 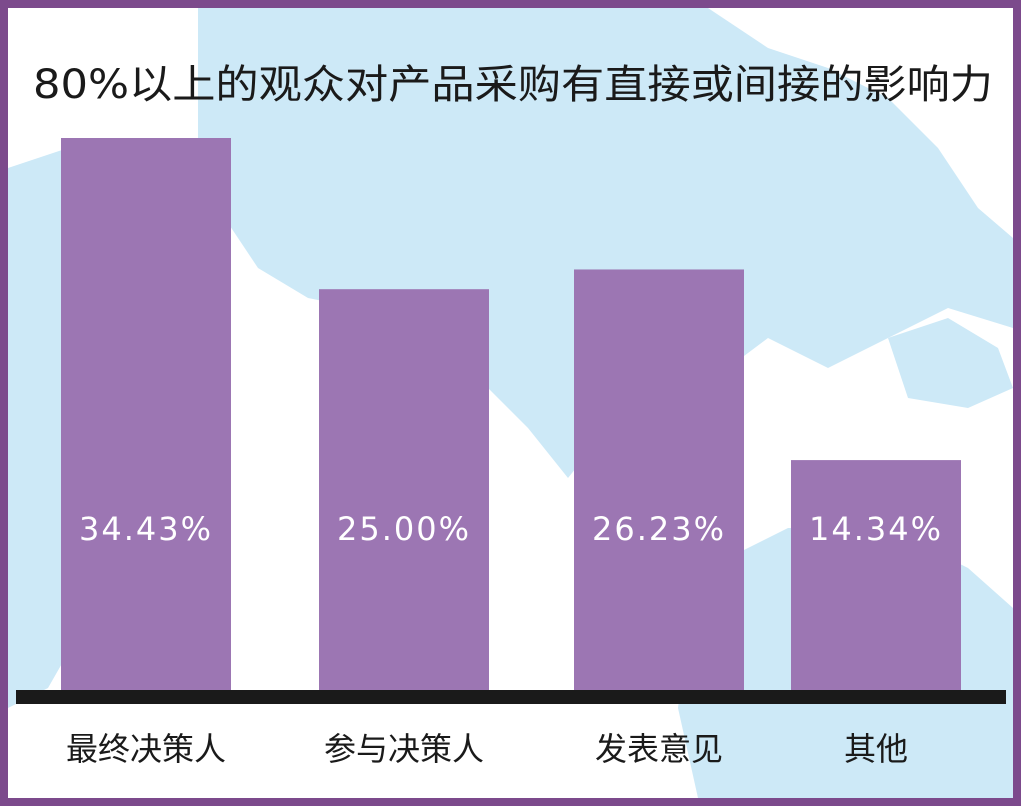 What do you see at coordinates (876, 529) in the screenshot?
I see `bar-value-label: 14.34%` at bounding box center [876, 529].